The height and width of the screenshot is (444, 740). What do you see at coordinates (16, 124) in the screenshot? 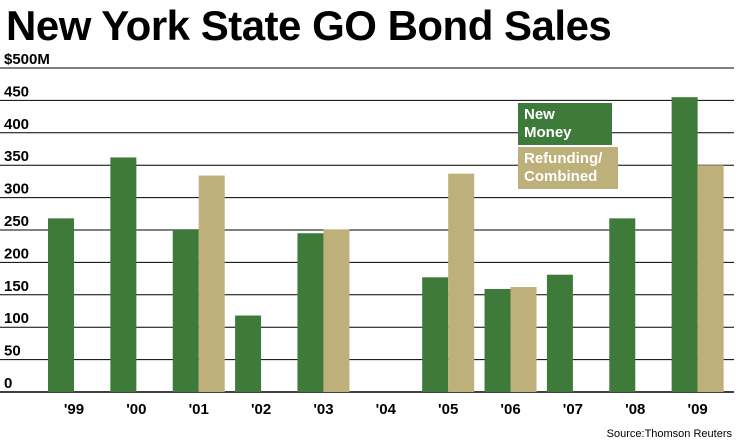
I see `y-tick-label: 400` at bounding box center [16, 124].